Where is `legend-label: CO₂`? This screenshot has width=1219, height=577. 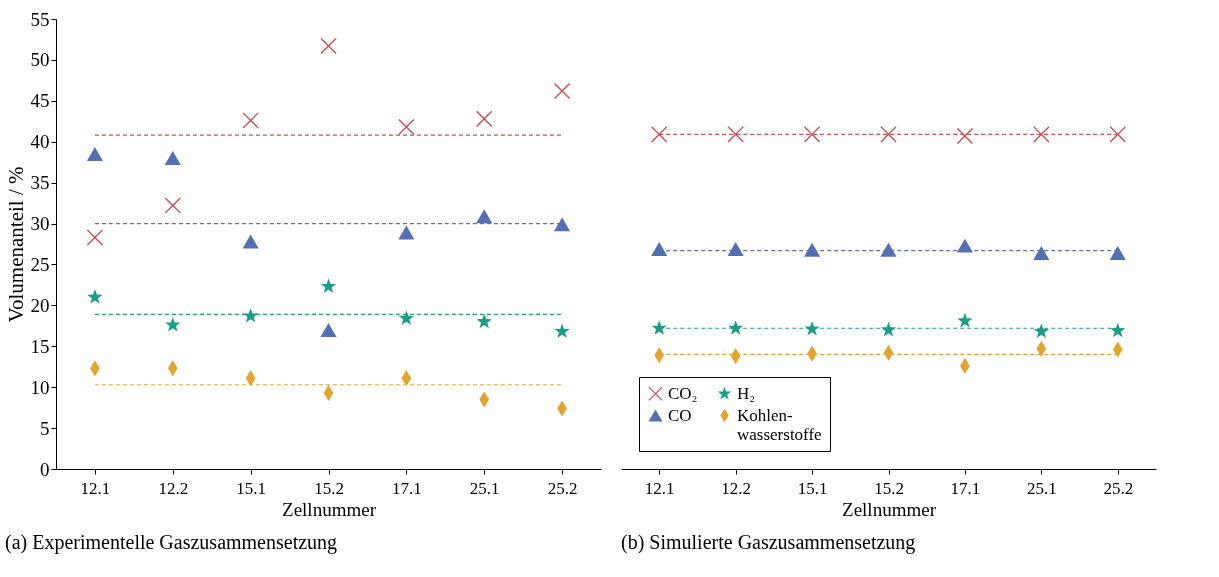
legend-label: CO₂ is located at coordinates (683, 393).